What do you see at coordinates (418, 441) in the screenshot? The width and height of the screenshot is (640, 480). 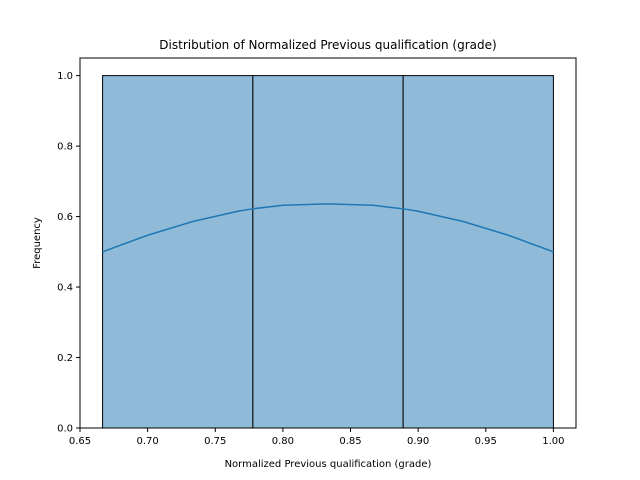 I see `x-tick-label: 0.90` at bounding box center [418, 441].